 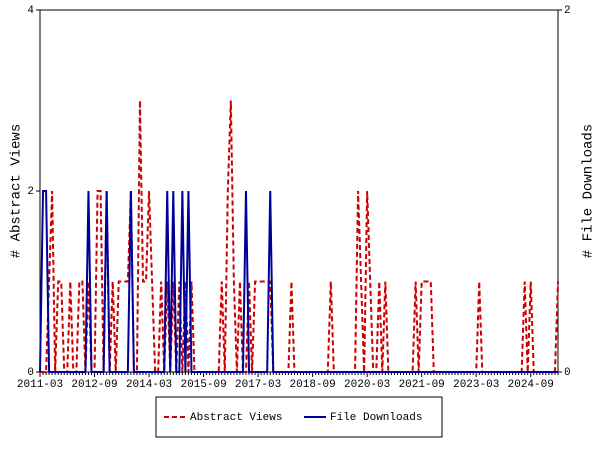 I want to click on y-tick-label: 4, so click(x=30, y=11).